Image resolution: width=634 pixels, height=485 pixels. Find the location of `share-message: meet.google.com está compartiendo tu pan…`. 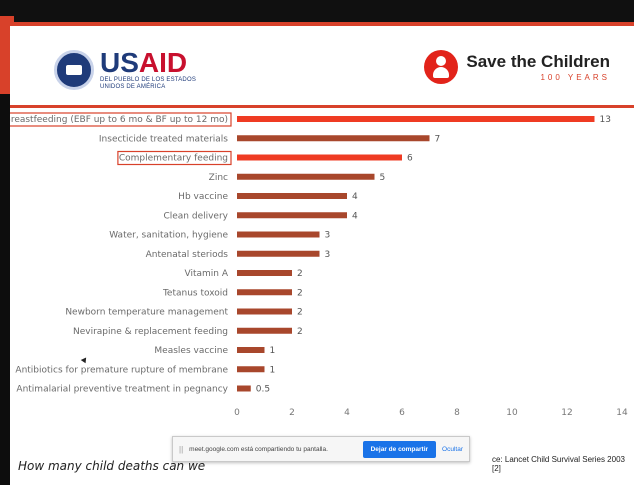

share-message: meet.google.com está compartiendo tu pan… is located at coordinates (275, 449).